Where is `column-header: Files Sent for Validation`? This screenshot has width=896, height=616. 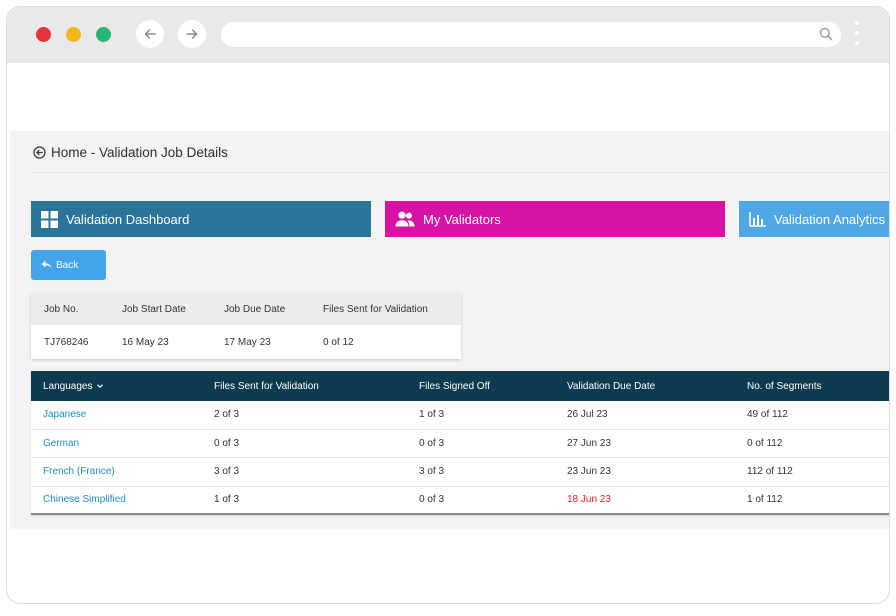 column-header: Files Sent for Validation is located at coordinates (266, 386).